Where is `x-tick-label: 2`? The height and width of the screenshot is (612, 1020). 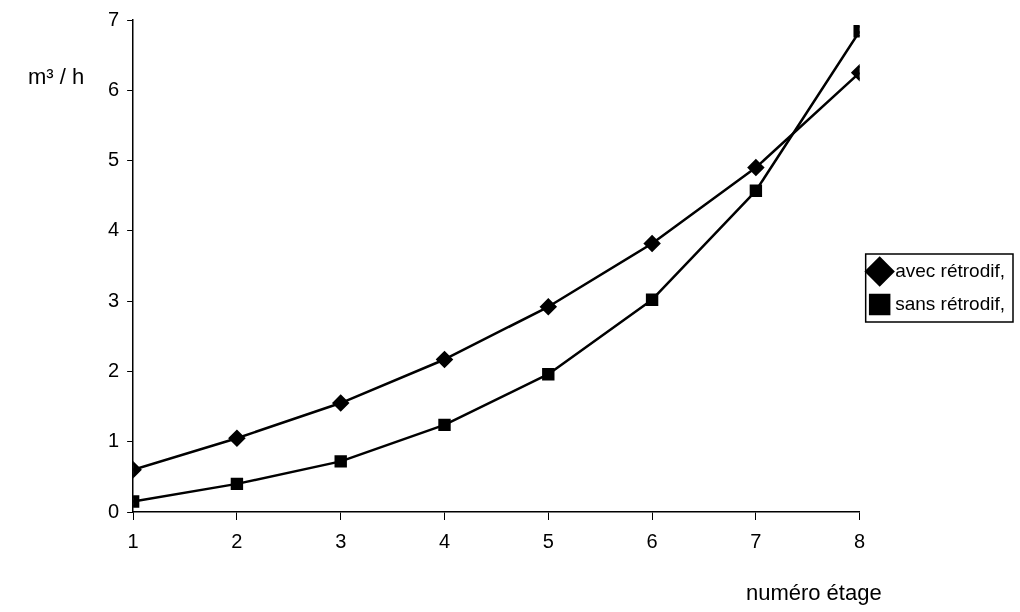 x-tick-label: 2 is located at coordinates (237, 540).